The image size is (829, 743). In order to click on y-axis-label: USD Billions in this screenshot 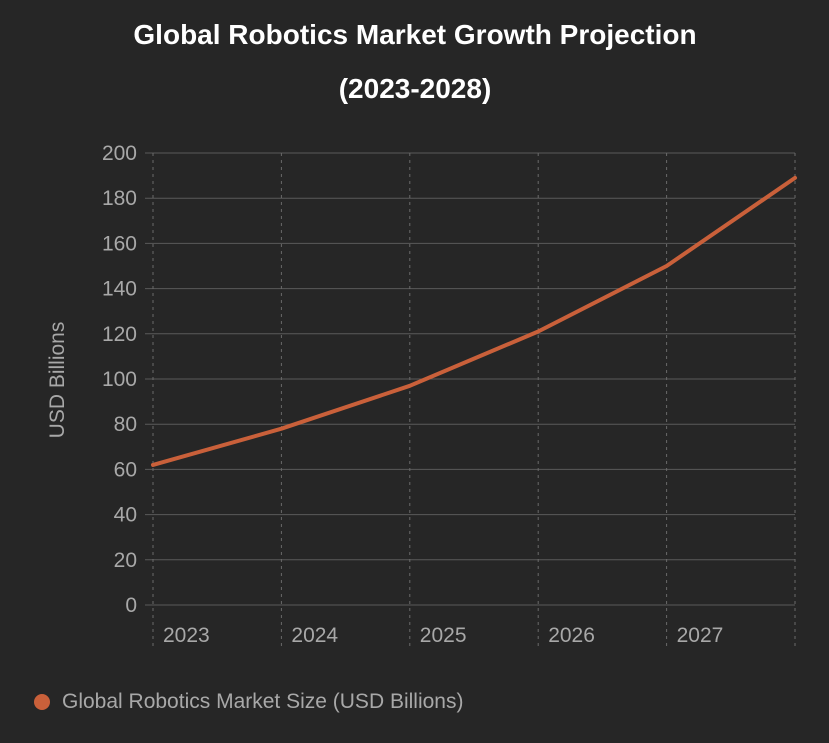, I will do `click(57, 380)`.